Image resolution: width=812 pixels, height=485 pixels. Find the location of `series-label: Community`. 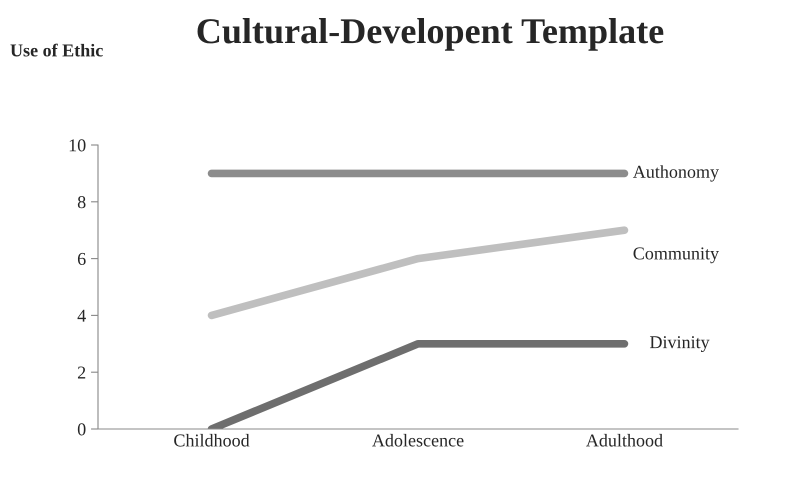

series-label: Community is located at coordinates (676, 255).